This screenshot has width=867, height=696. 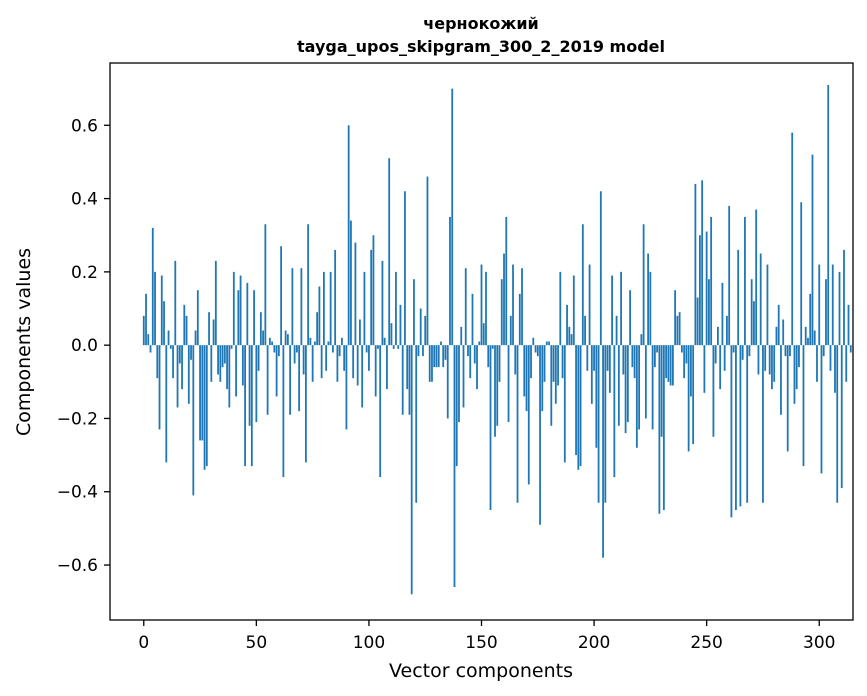 What do you see at coordinates (77, 419) in the screenshot?
I see `y-tick-label: −0.2` at bounding box center [77, 419].